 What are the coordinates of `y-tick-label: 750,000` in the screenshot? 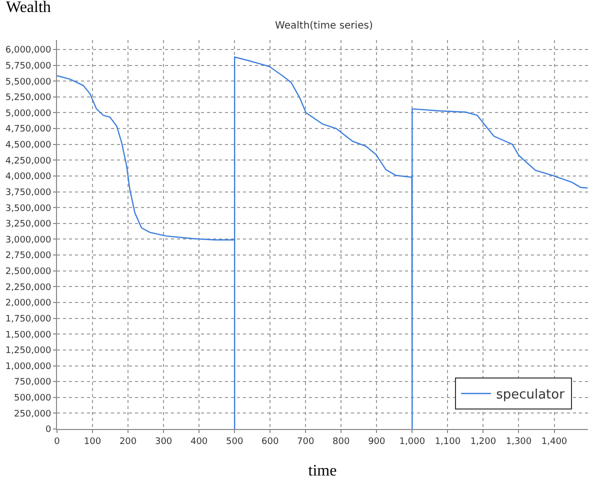 It's located at (33, 383).